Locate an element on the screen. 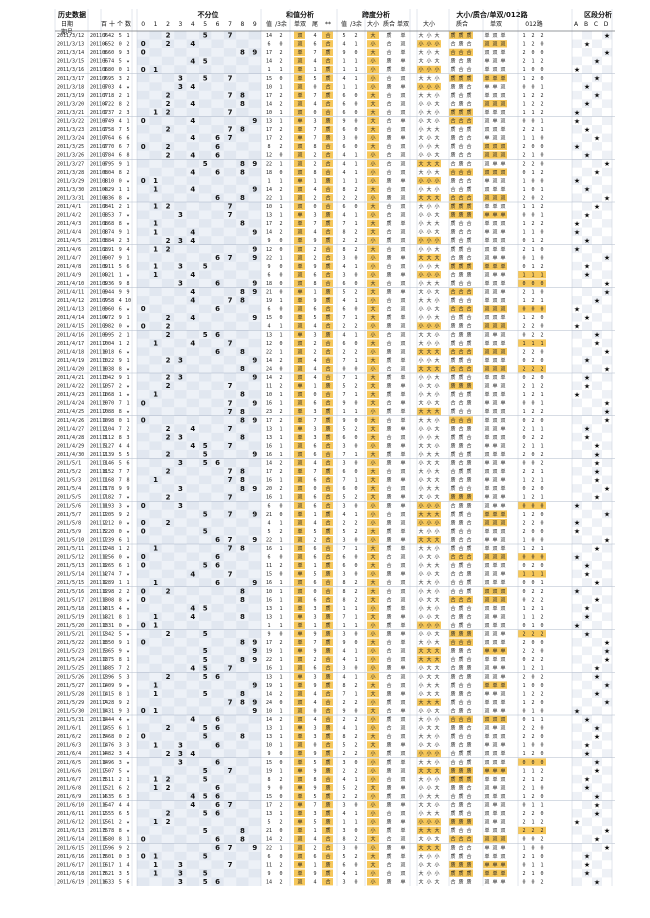 This screenshot has width=650, height=918. cell-text: 2011082 is located at coordinates (100, 190).